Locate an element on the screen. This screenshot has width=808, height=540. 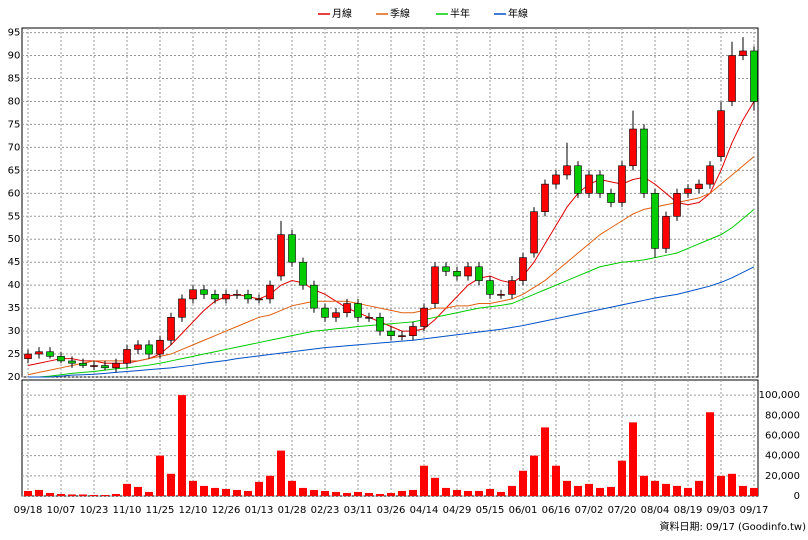
x-tick-label: 02/23 is located at coordinates (325, 510).